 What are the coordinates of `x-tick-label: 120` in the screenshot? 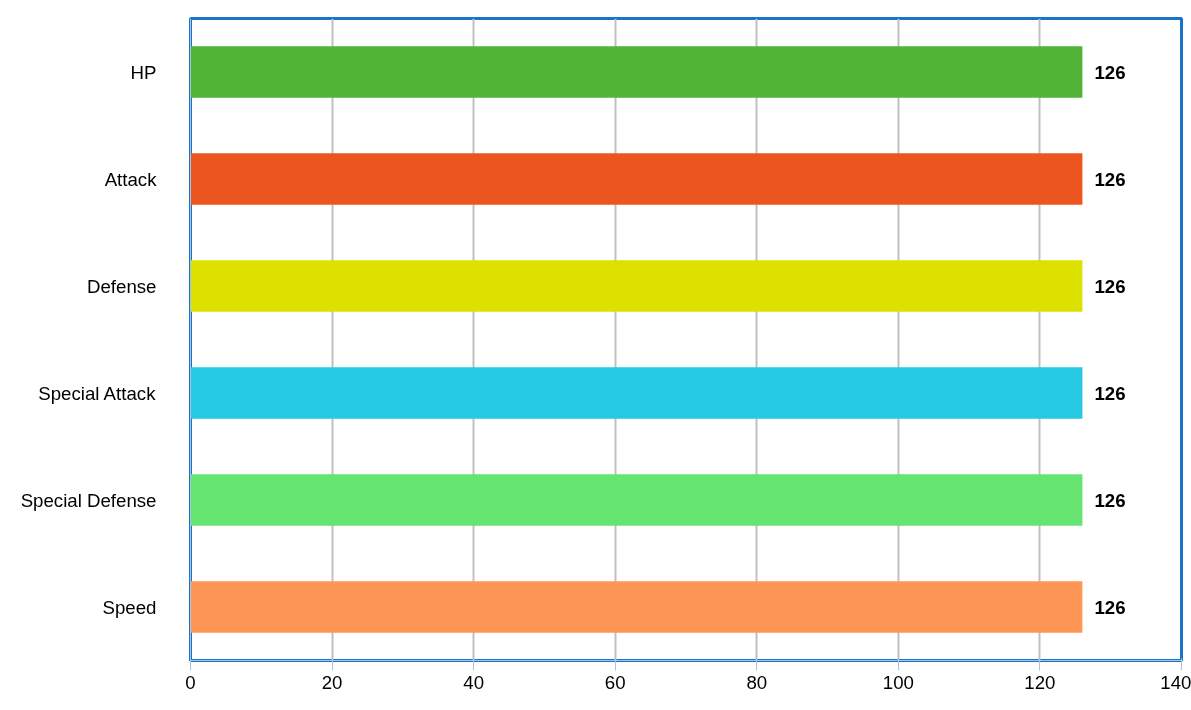 It's located at (1040, 682).